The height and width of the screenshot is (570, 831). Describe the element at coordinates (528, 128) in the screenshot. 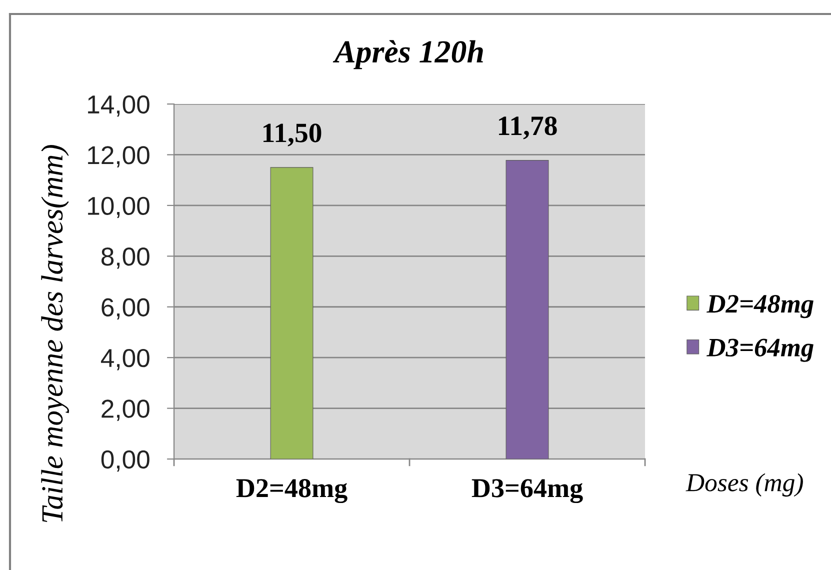

I see `data-label: 11,78` at that location.